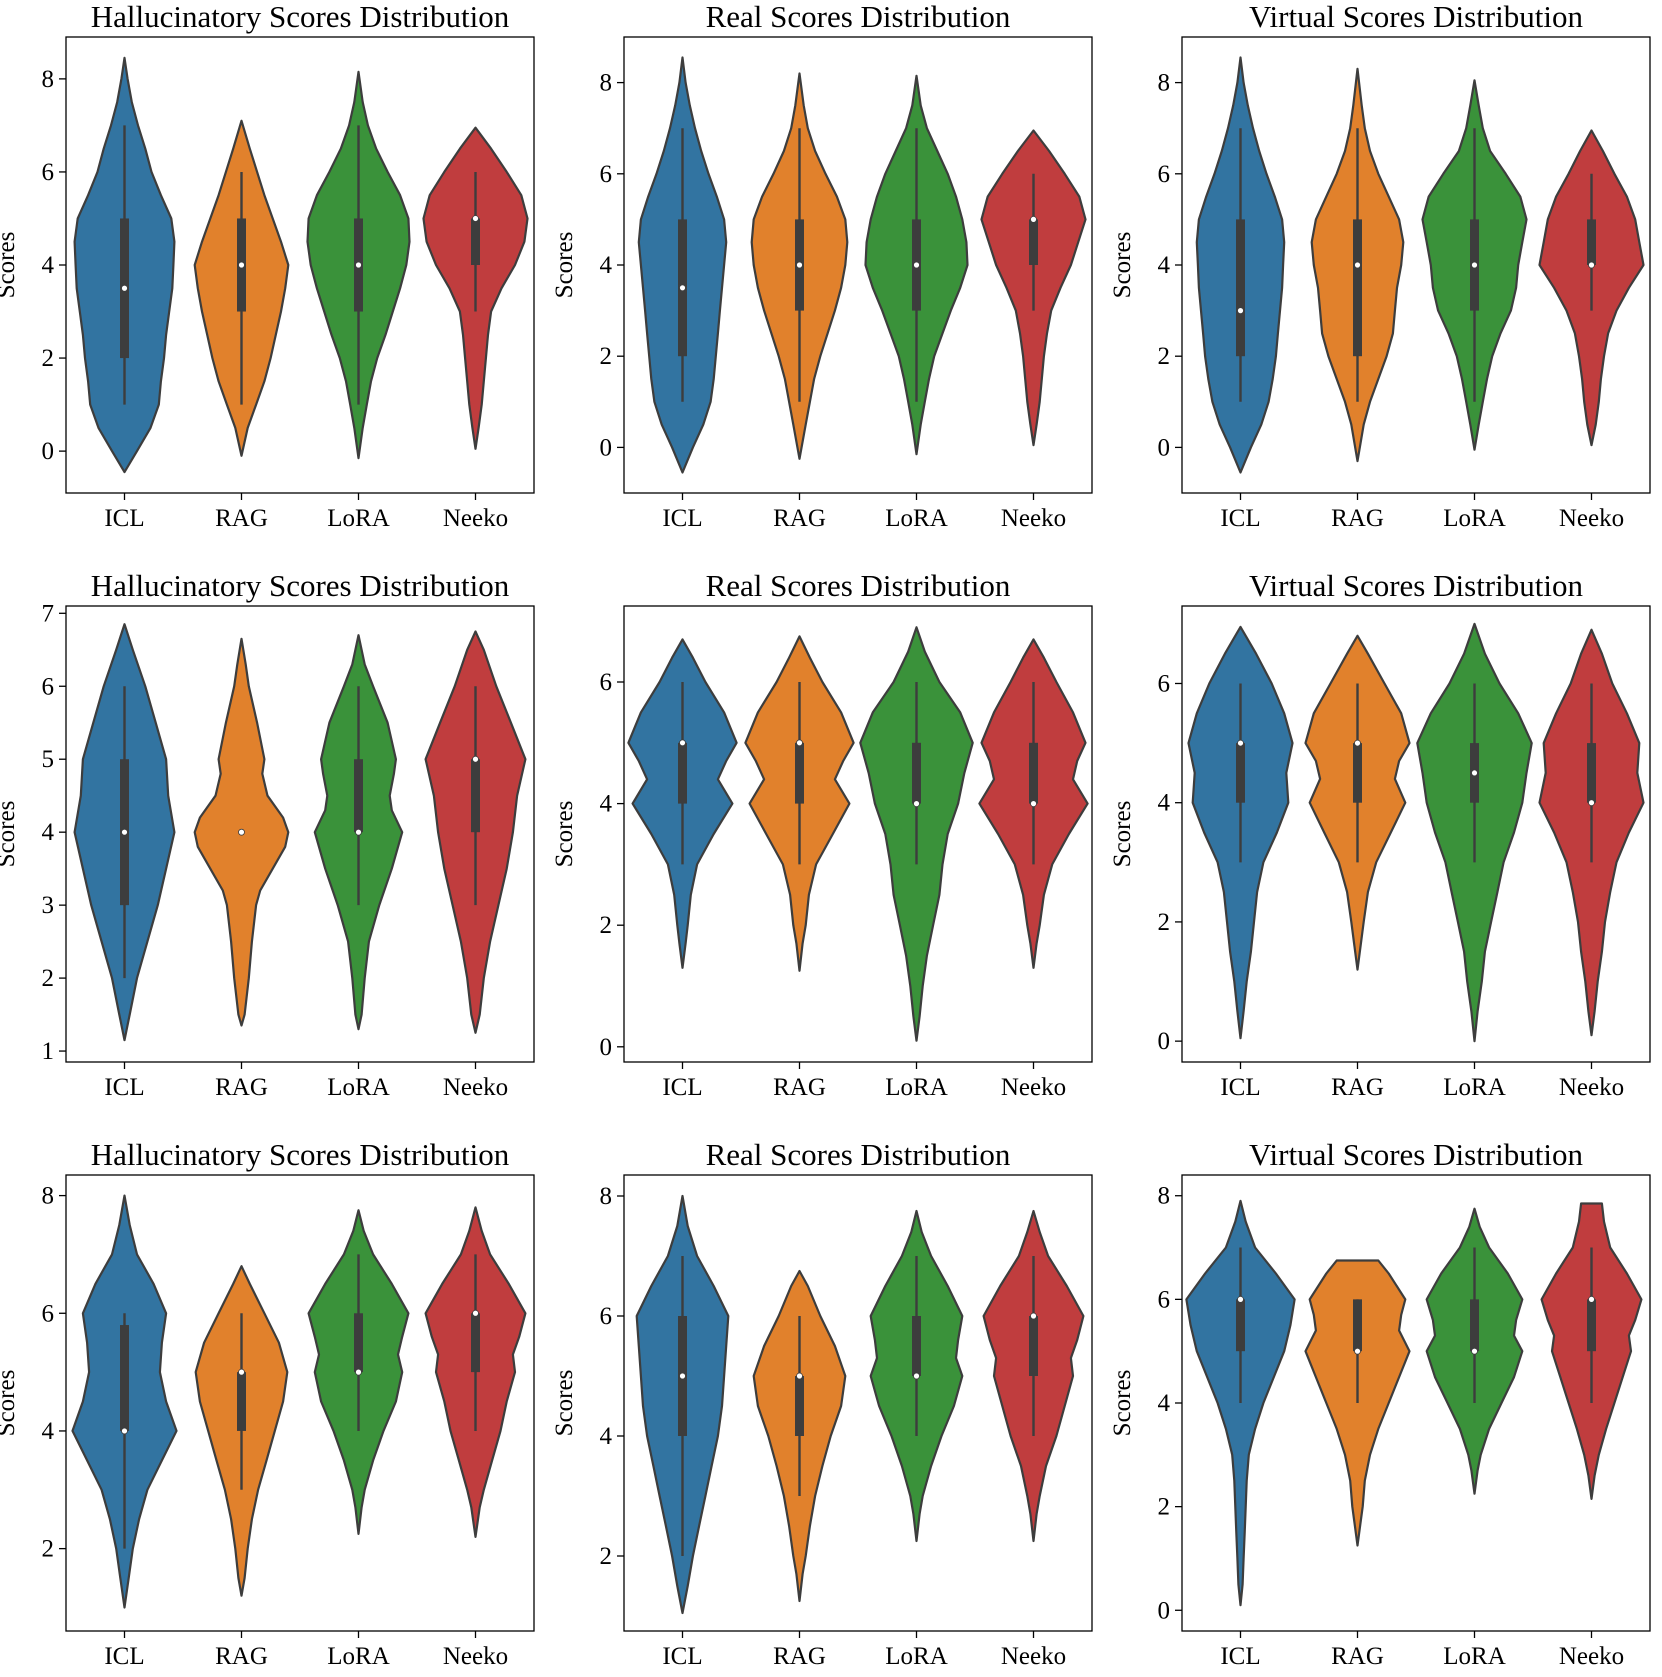 This screenshot has width=1662, height=1677. I want to click on y-tick-label: 5, so click(48, 759).